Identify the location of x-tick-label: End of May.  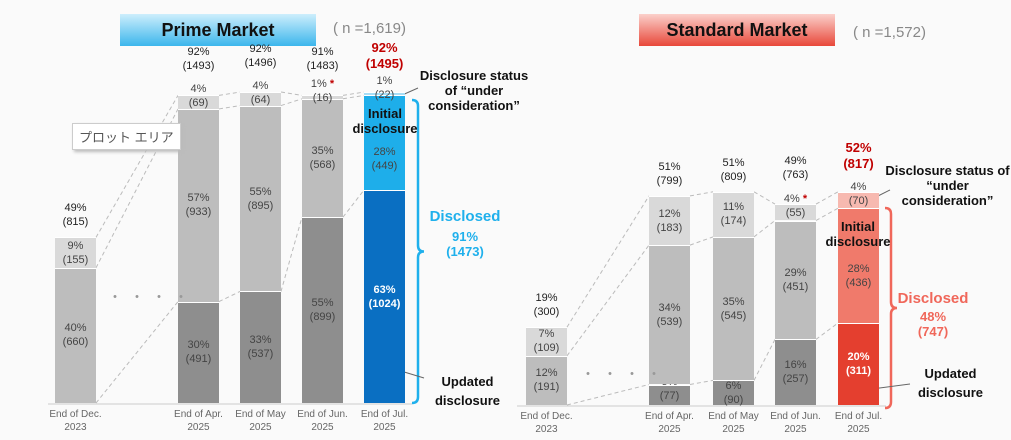
(260, 414).